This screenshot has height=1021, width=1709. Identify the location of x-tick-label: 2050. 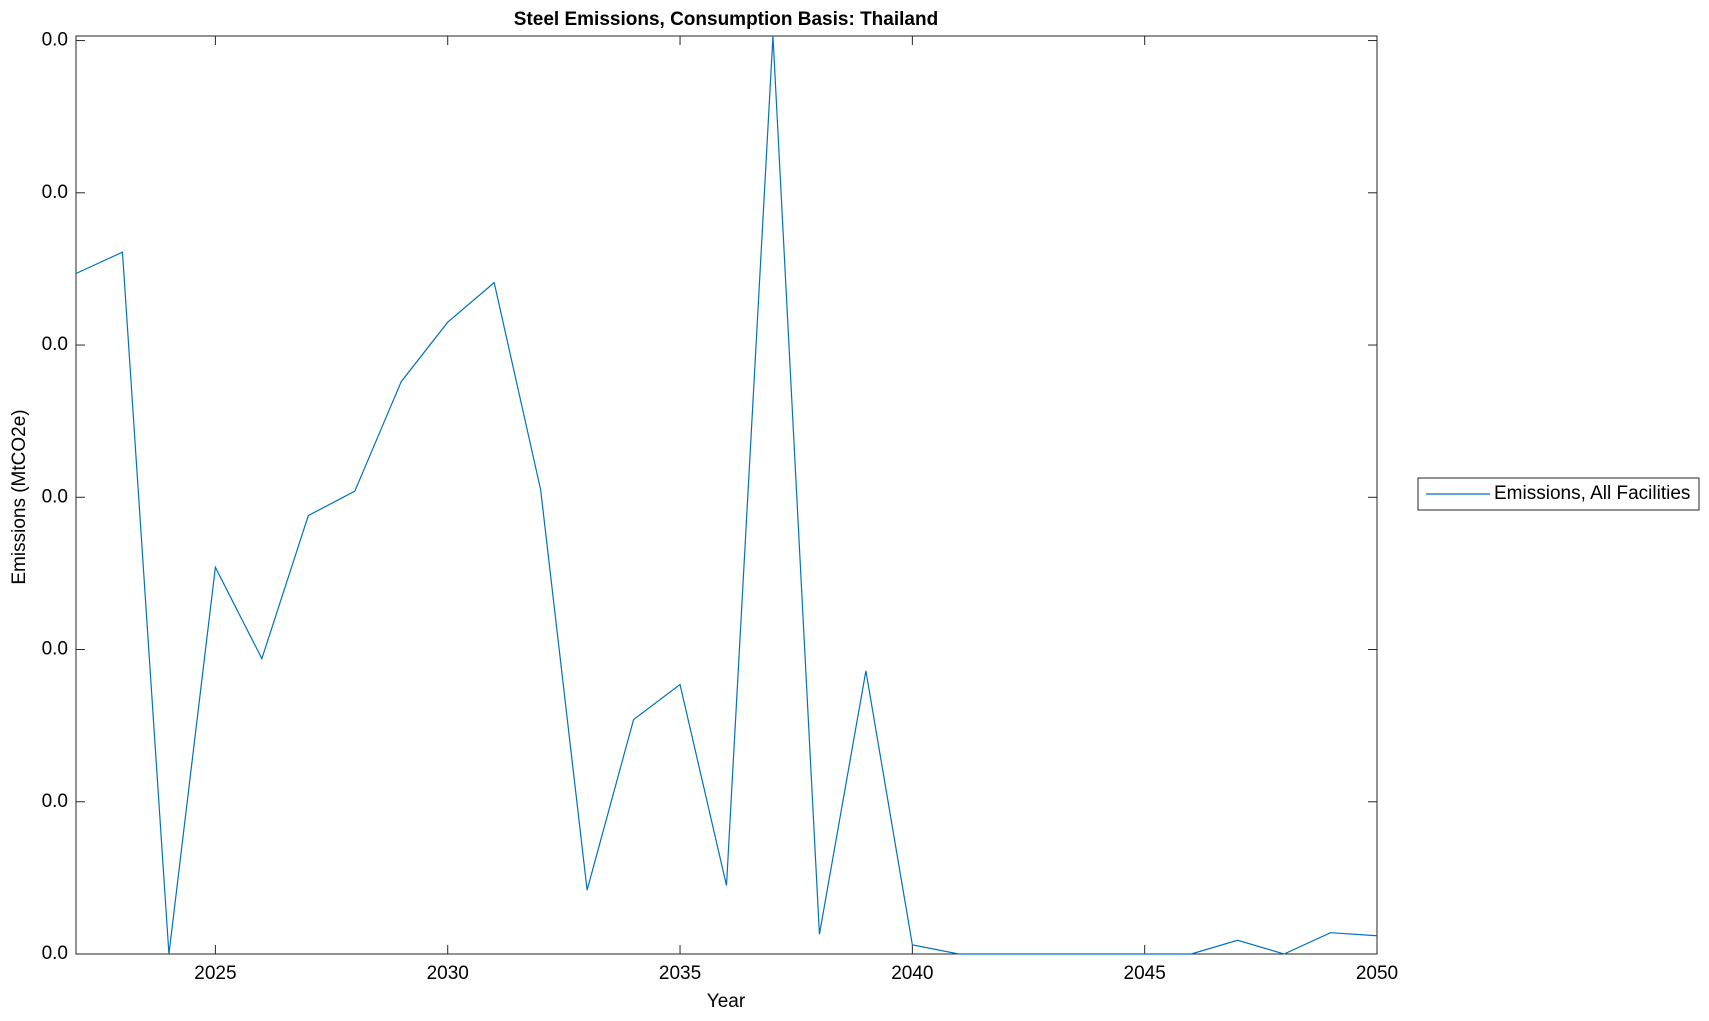
(1377, 973).